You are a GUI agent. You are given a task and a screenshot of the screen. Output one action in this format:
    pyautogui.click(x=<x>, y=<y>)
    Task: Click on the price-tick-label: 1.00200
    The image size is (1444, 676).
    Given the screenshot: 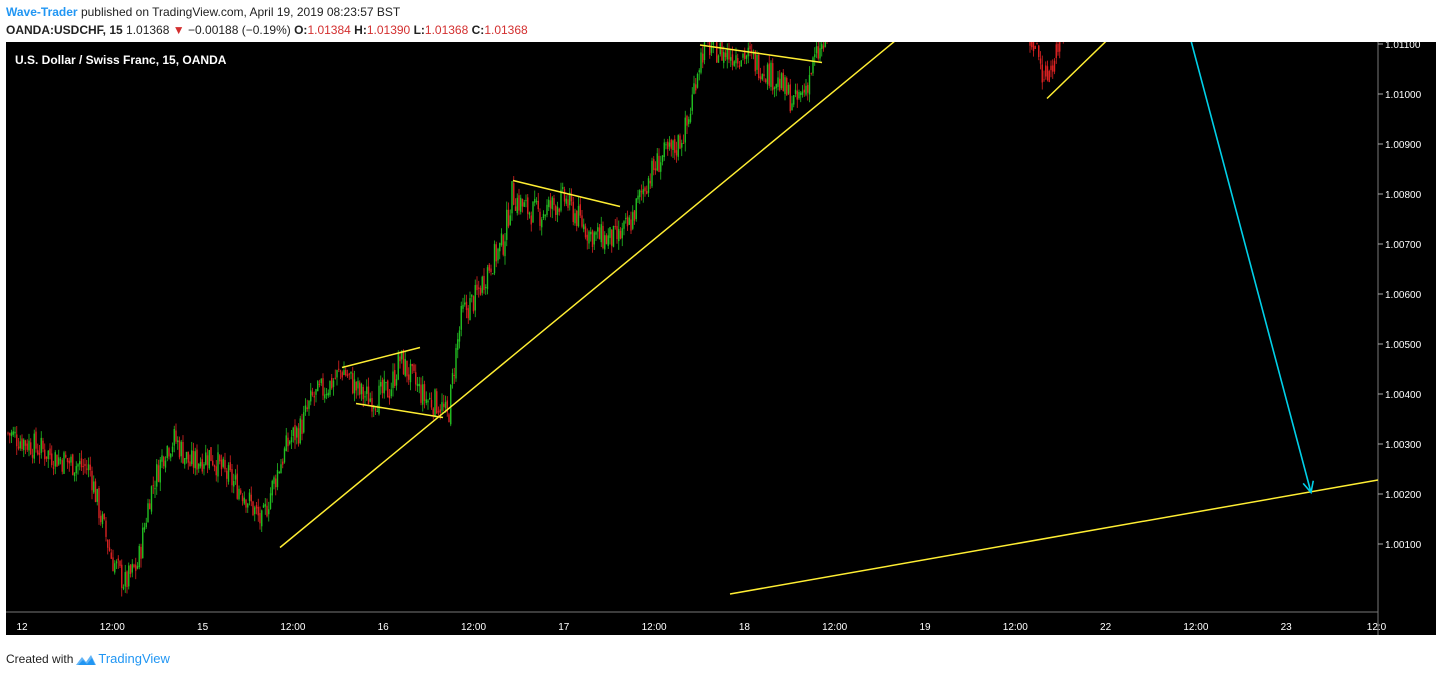 What is the action you would take?
    pyautogui.click(x=1403, y=495)
    